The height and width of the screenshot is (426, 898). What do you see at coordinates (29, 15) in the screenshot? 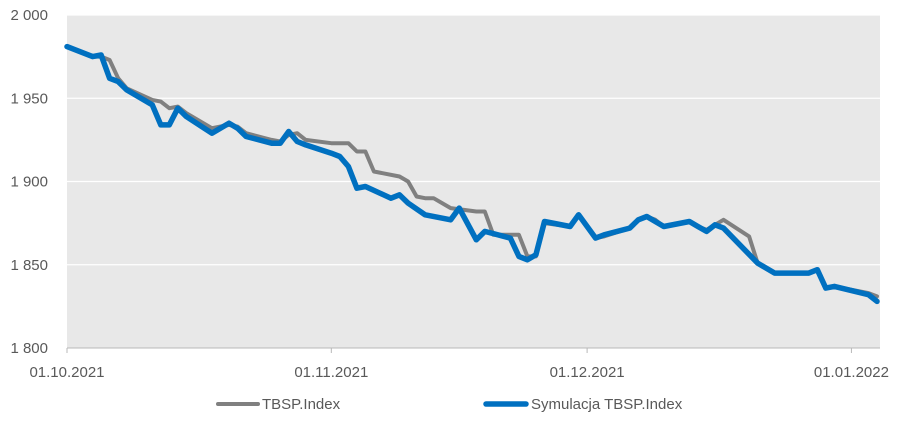
I see `y-tick-label: 2 000` at bounding box center [29, 15].